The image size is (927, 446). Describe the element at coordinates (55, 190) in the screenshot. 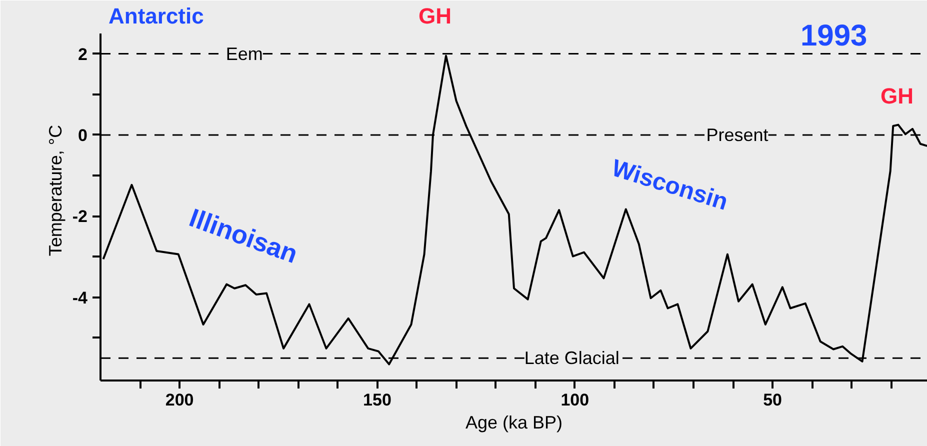

I see `y-axis-title: Temperature, °C` at that location.